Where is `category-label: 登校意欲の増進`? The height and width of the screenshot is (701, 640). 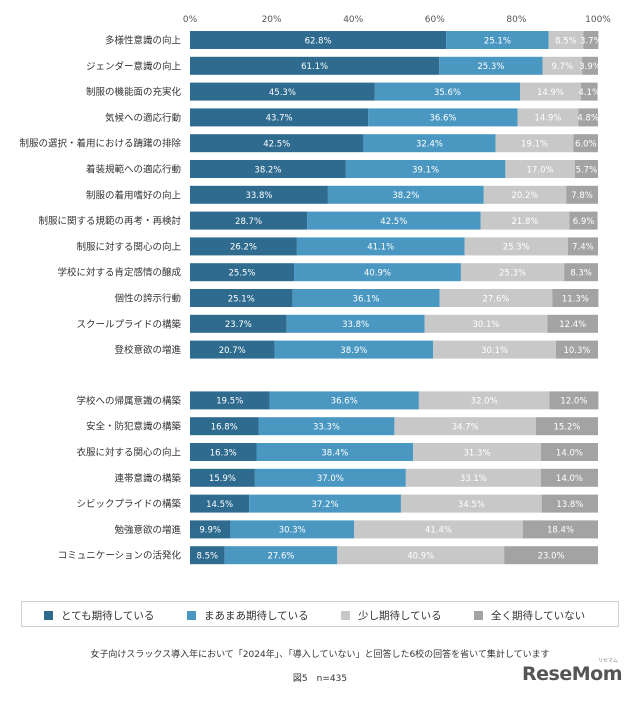
category-label: 登校意欲の増進 is located at coordinates (147, 350).